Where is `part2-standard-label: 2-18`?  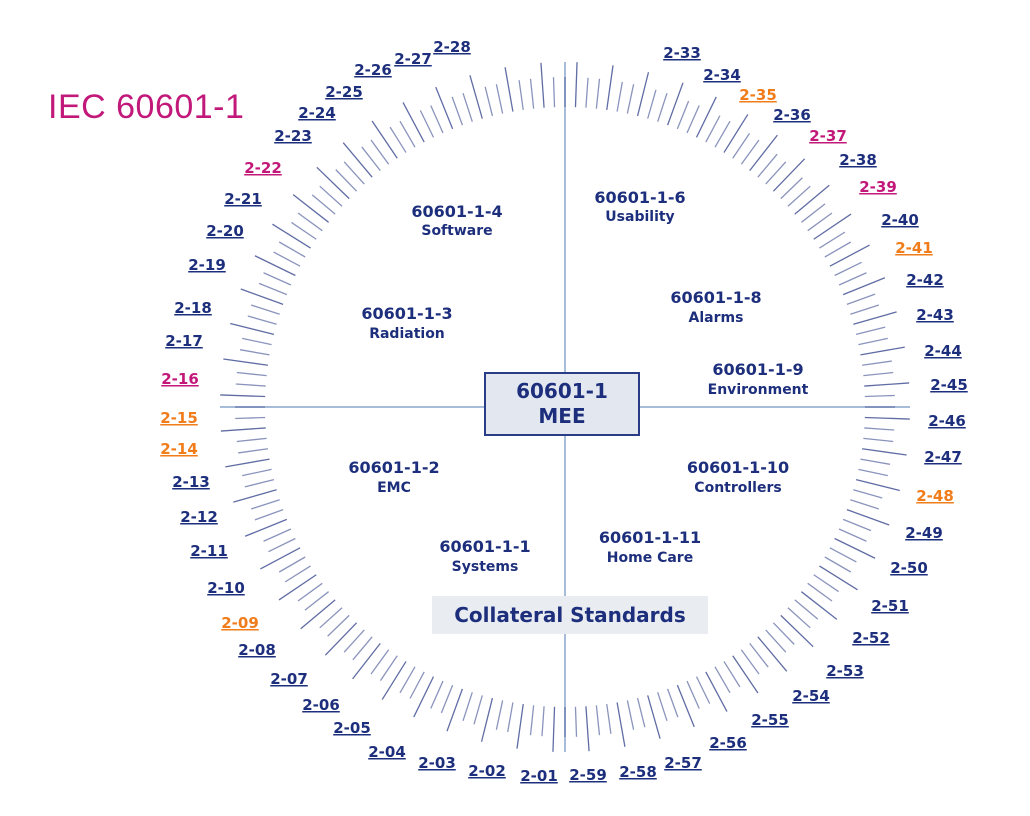
part2-standard-label: 2-18 is located at coordinates (193, 308).